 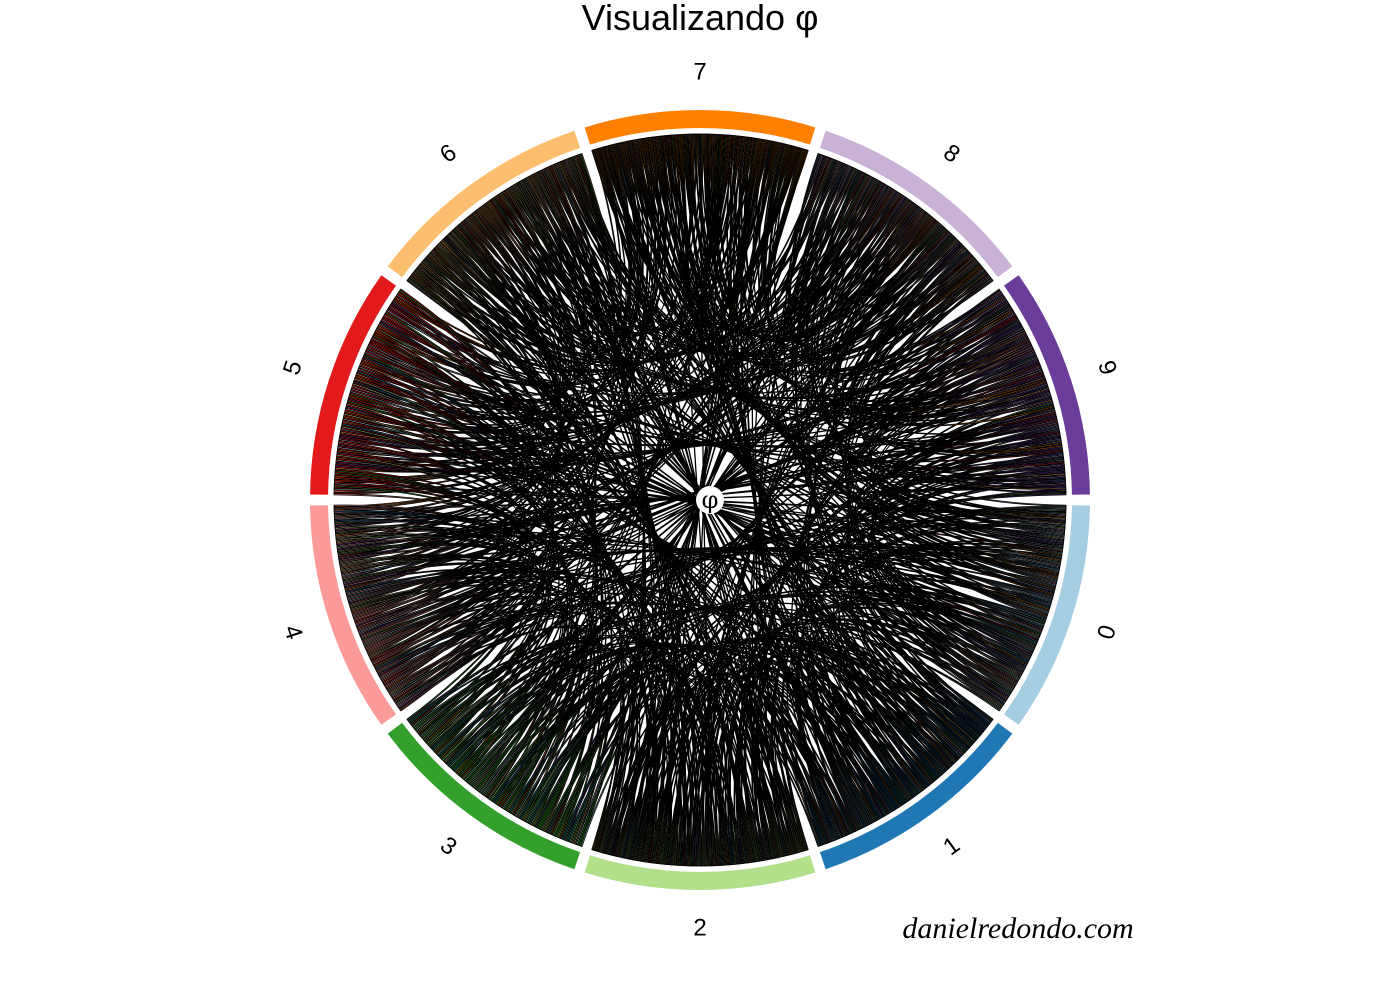 What do you see at coordinates (448, 846) in the screenshot?
I see `sector-label-3: 3` at bounding box center [448, 846].